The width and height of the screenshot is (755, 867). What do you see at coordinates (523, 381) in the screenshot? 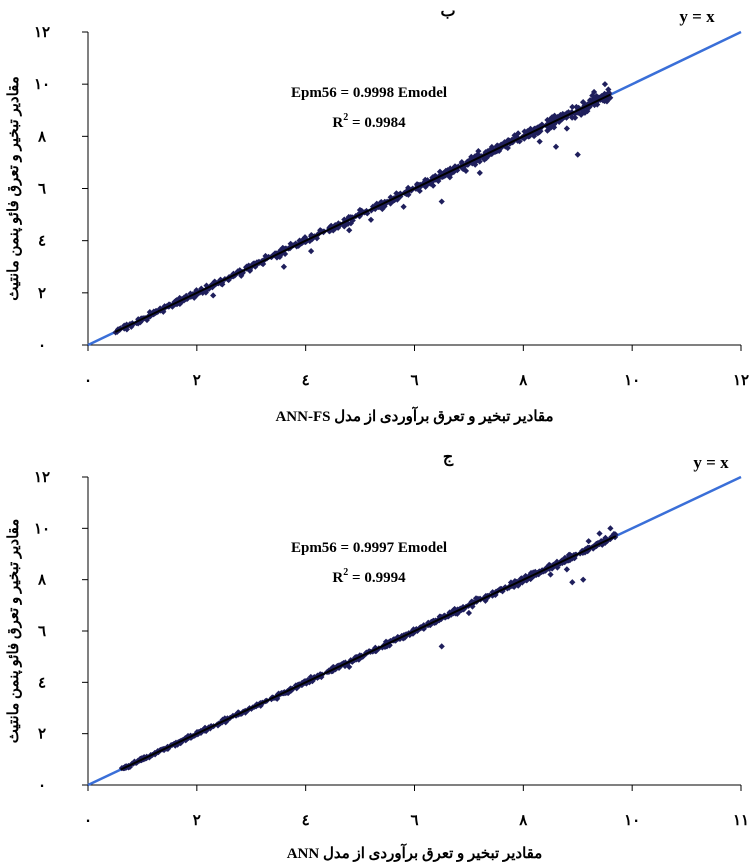
I see `x-tick-label: ٨` at bounding box center [523, 381].